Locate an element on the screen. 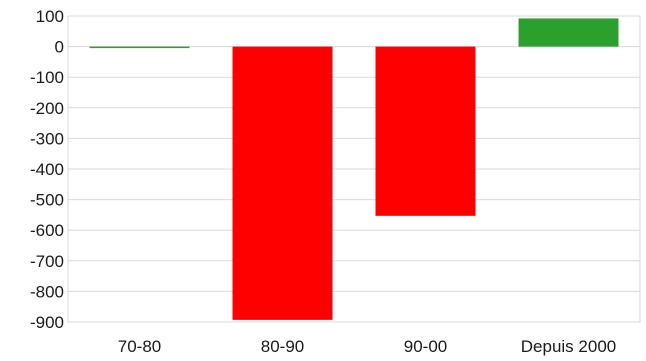 This screenshot has width=646, height=361. y-tick-label: -200 is located at coordinates (47, 108).